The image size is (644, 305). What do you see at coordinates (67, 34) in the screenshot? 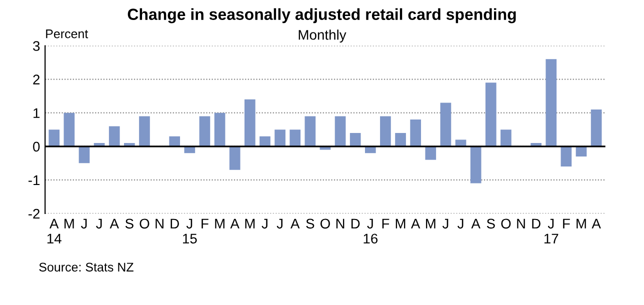
I see `y-axis-title: Percent` at bounding box center [67, 34].